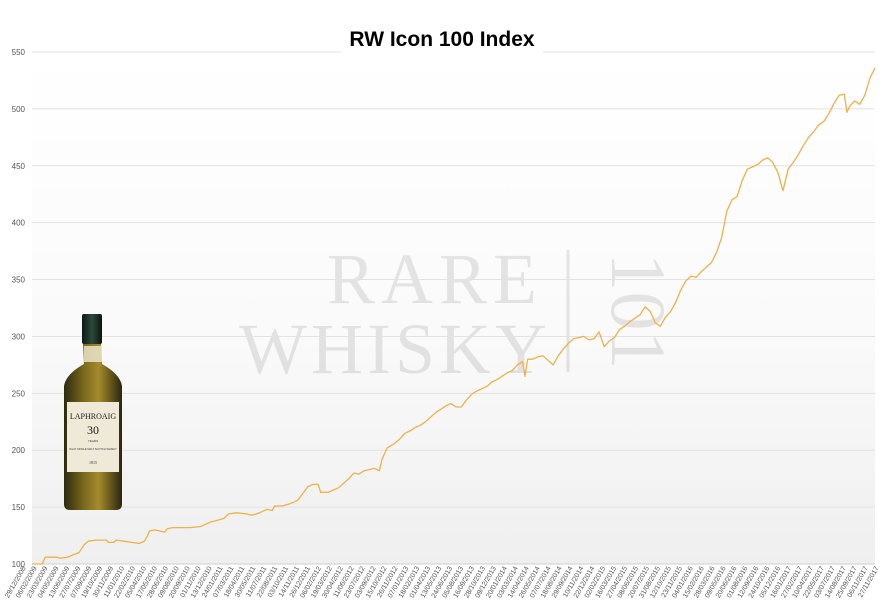  Describe the element at coordinates (395, 349) in the screenshot. I see `watermark-text-whisky: WHISKY` at that location.